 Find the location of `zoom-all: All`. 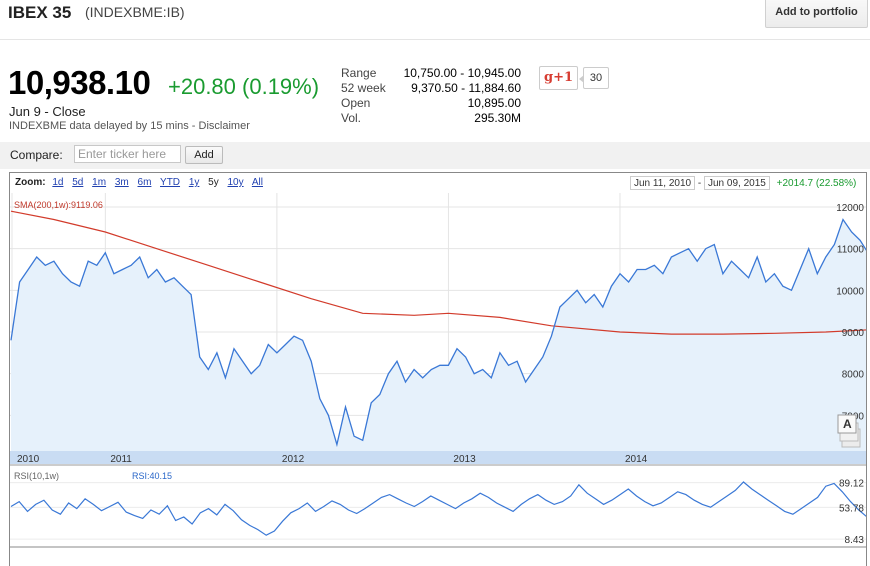

zoom-all: All is located at coordinates (257, 182).